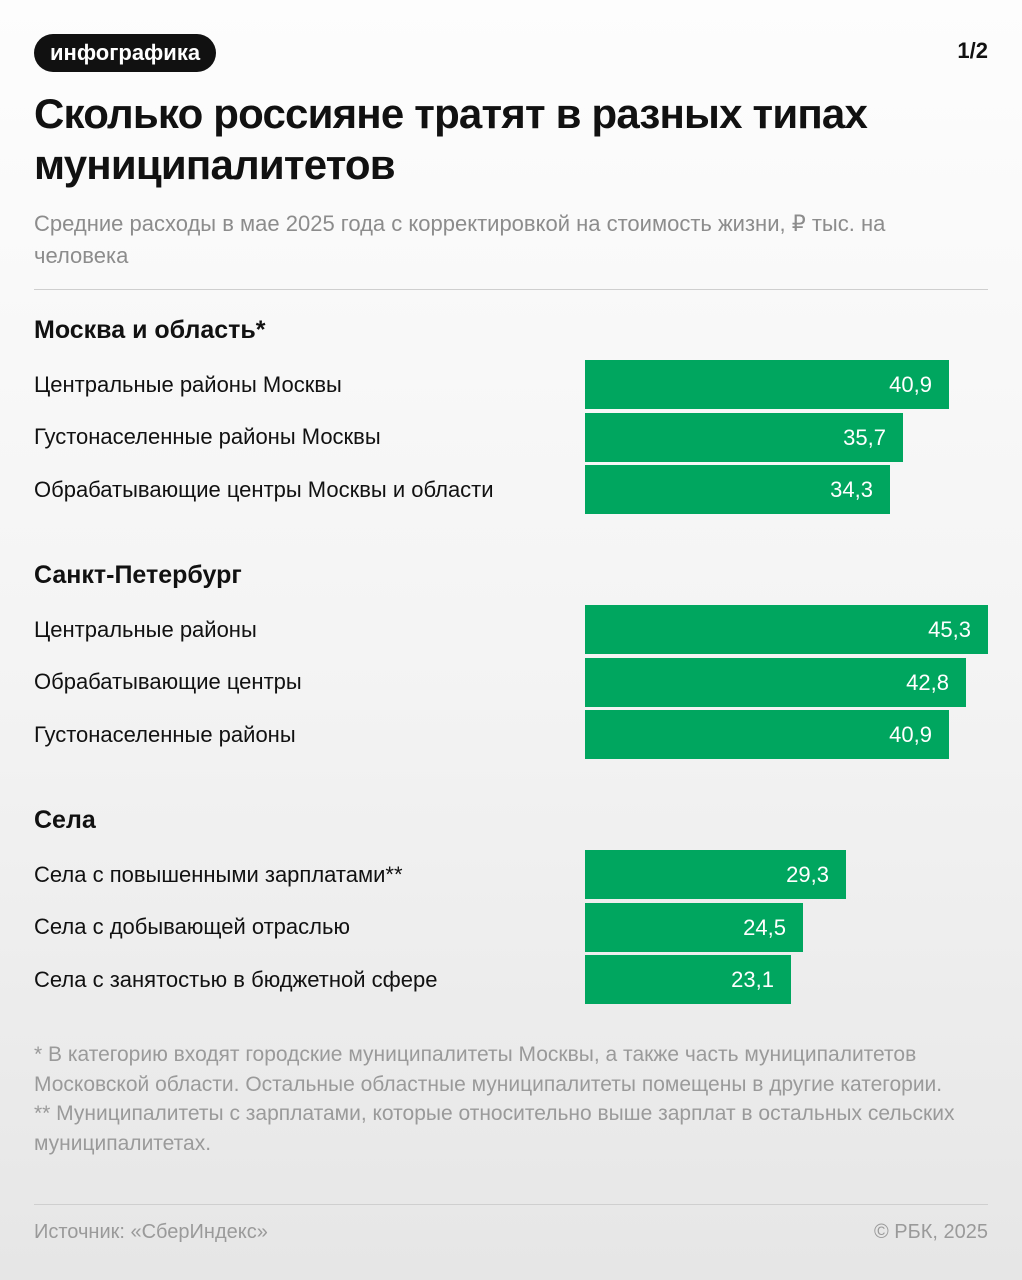 The width and height of the screenshot is (1022, 1280). What do you see at coordinates (236, 979) in the screenshot?
I see `category-label: Села с занятостью в бюджетной сфере` at bounding box center [236, 979].